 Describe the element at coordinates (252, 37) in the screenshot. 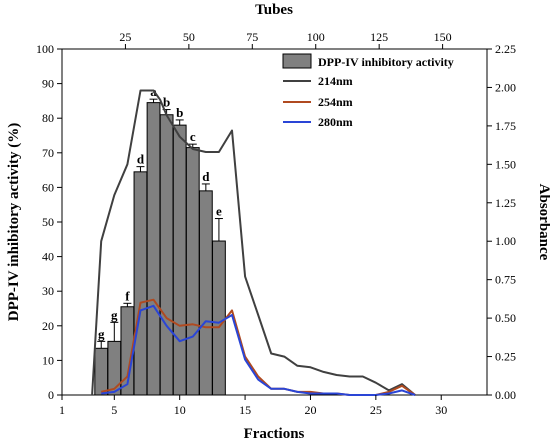

I see `top-x-tick-label: 75` at that location.